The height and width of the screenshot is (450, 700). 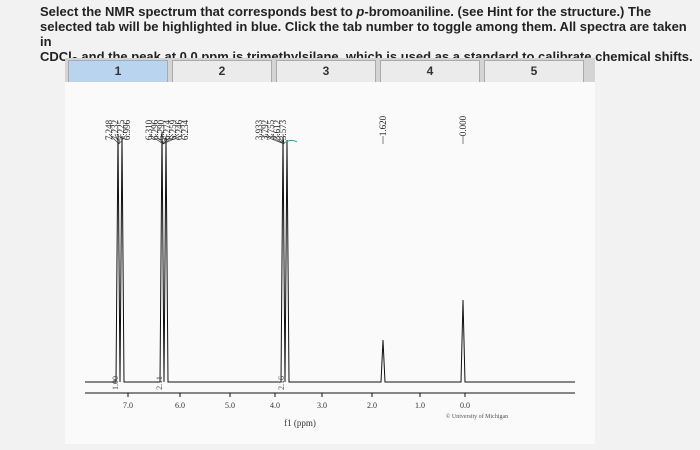 I want to click on peak-label: 7.232, so click(x=115, y=130).